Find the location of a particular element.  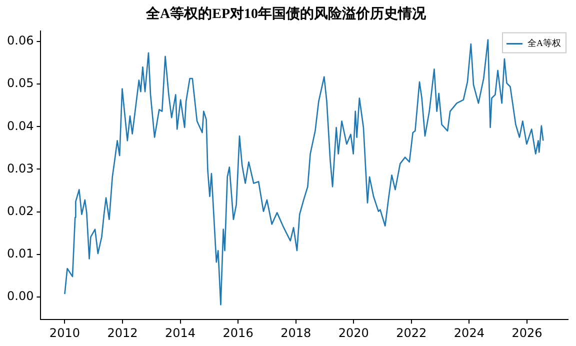

x-tick-label: 2026 is located at coordinates (527, 333).